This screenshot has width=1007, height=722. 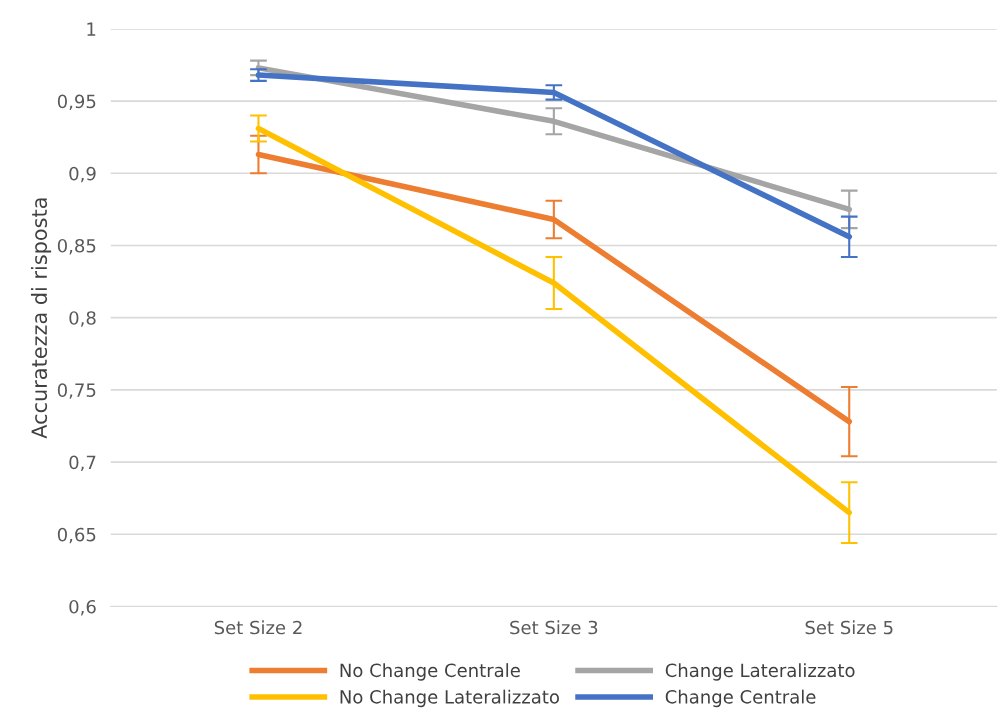 What do you see at coordinates (82, 174) in the screenshot?
I see `y-tick-label: 0,9` at bounding box center [82, 174].